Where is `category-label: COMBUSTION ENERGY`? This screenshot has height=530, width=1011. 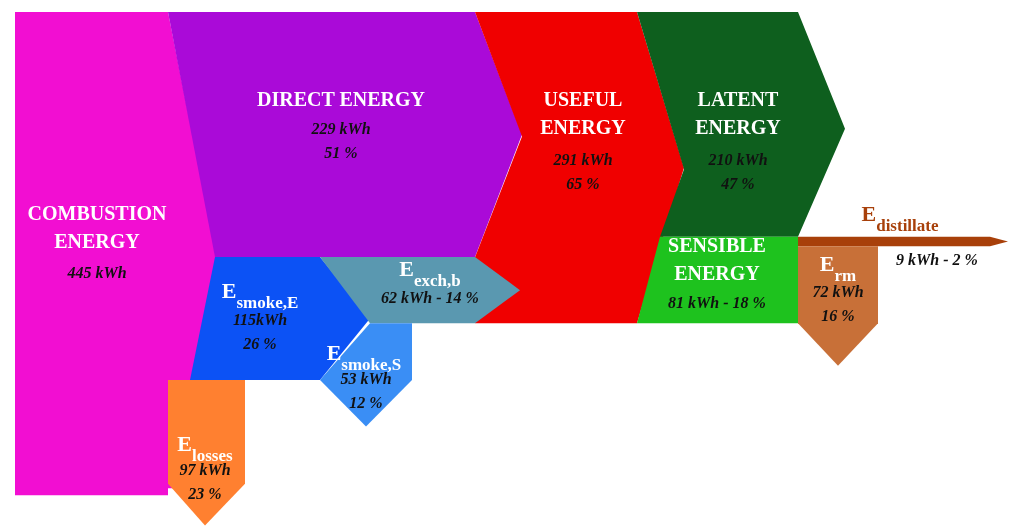 category-label: COMBUSTION ENERGY is located at coordinates (97, 227).